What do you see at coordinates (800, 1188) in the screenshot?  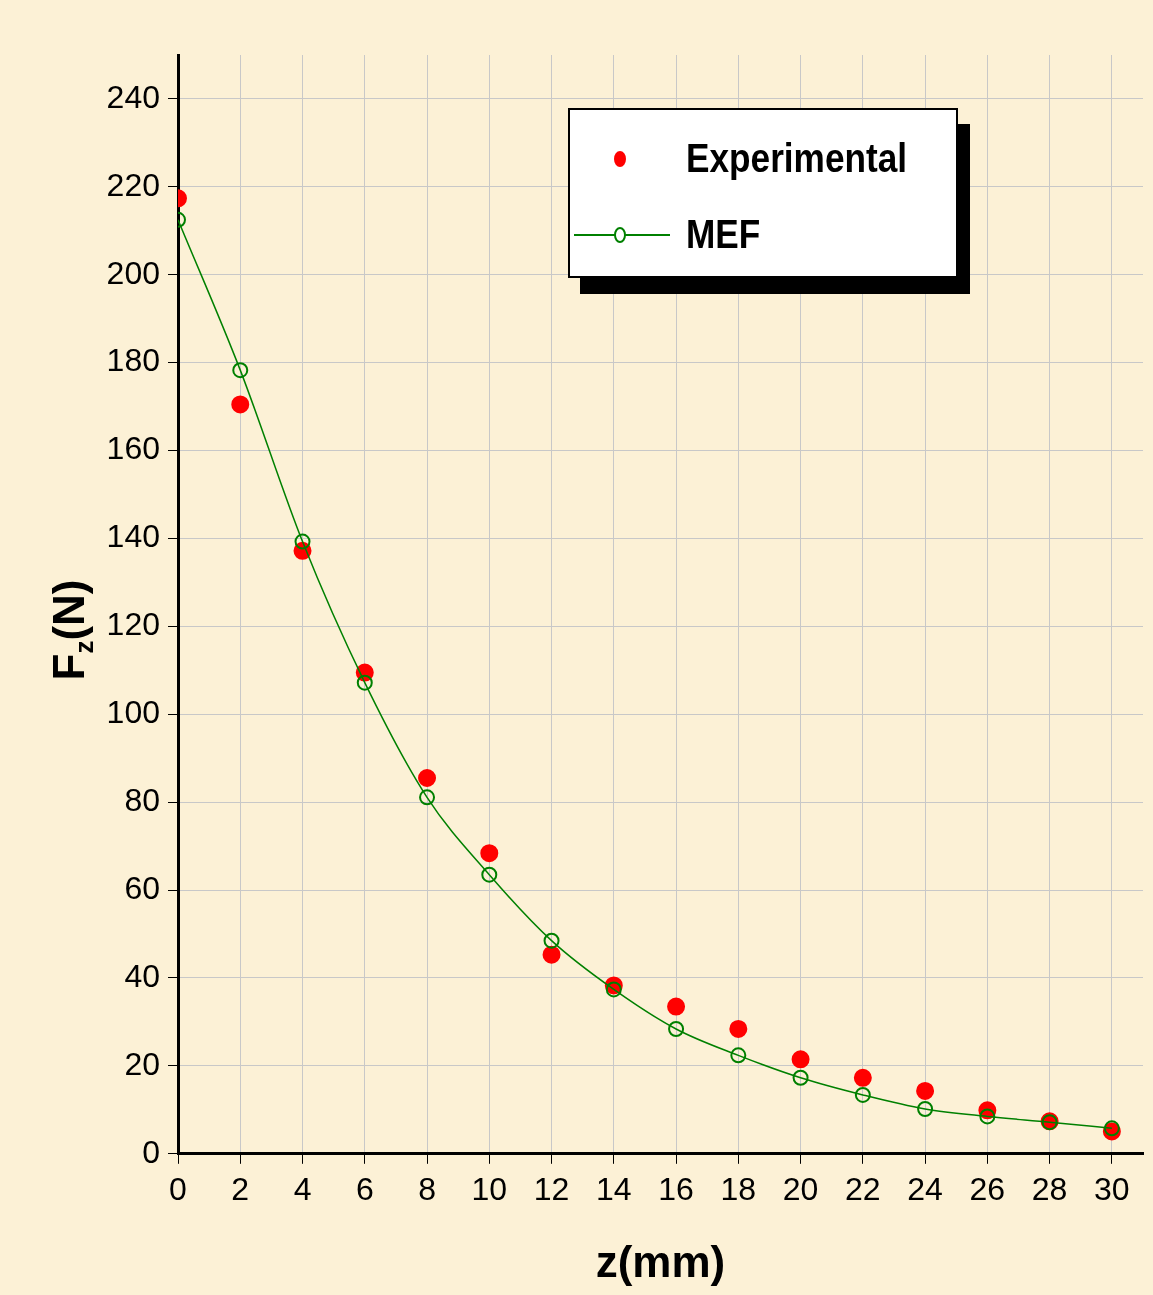 I see `x-tick-label: 20` at bounding box center [800, 1188].